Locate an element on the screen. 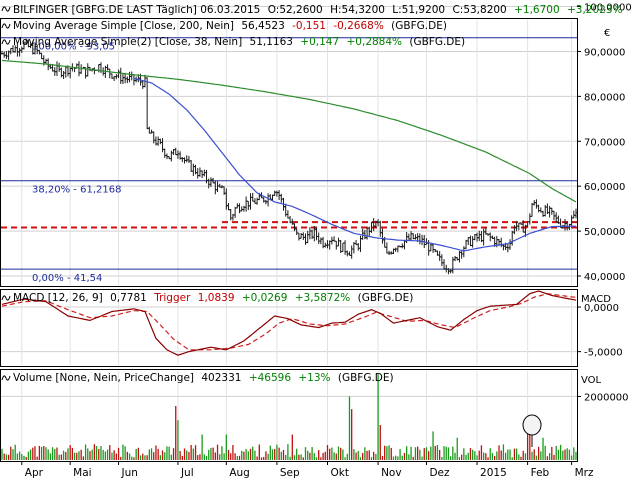 The width and height of the screenshot is (640, 480). fibonacci-label: 100,00% - 93,05 is located at coordinates (73, 47).